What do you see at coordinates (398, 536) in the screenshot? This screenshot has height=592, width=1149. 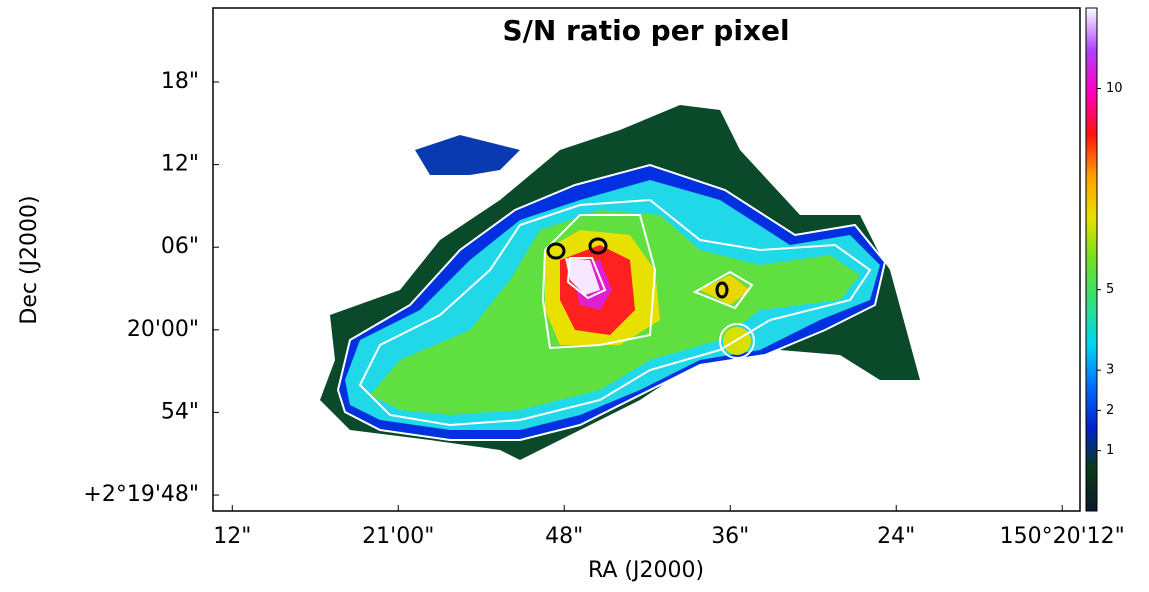 I see `x-tick-label: 21'00"` at bounding box center [398, 536].